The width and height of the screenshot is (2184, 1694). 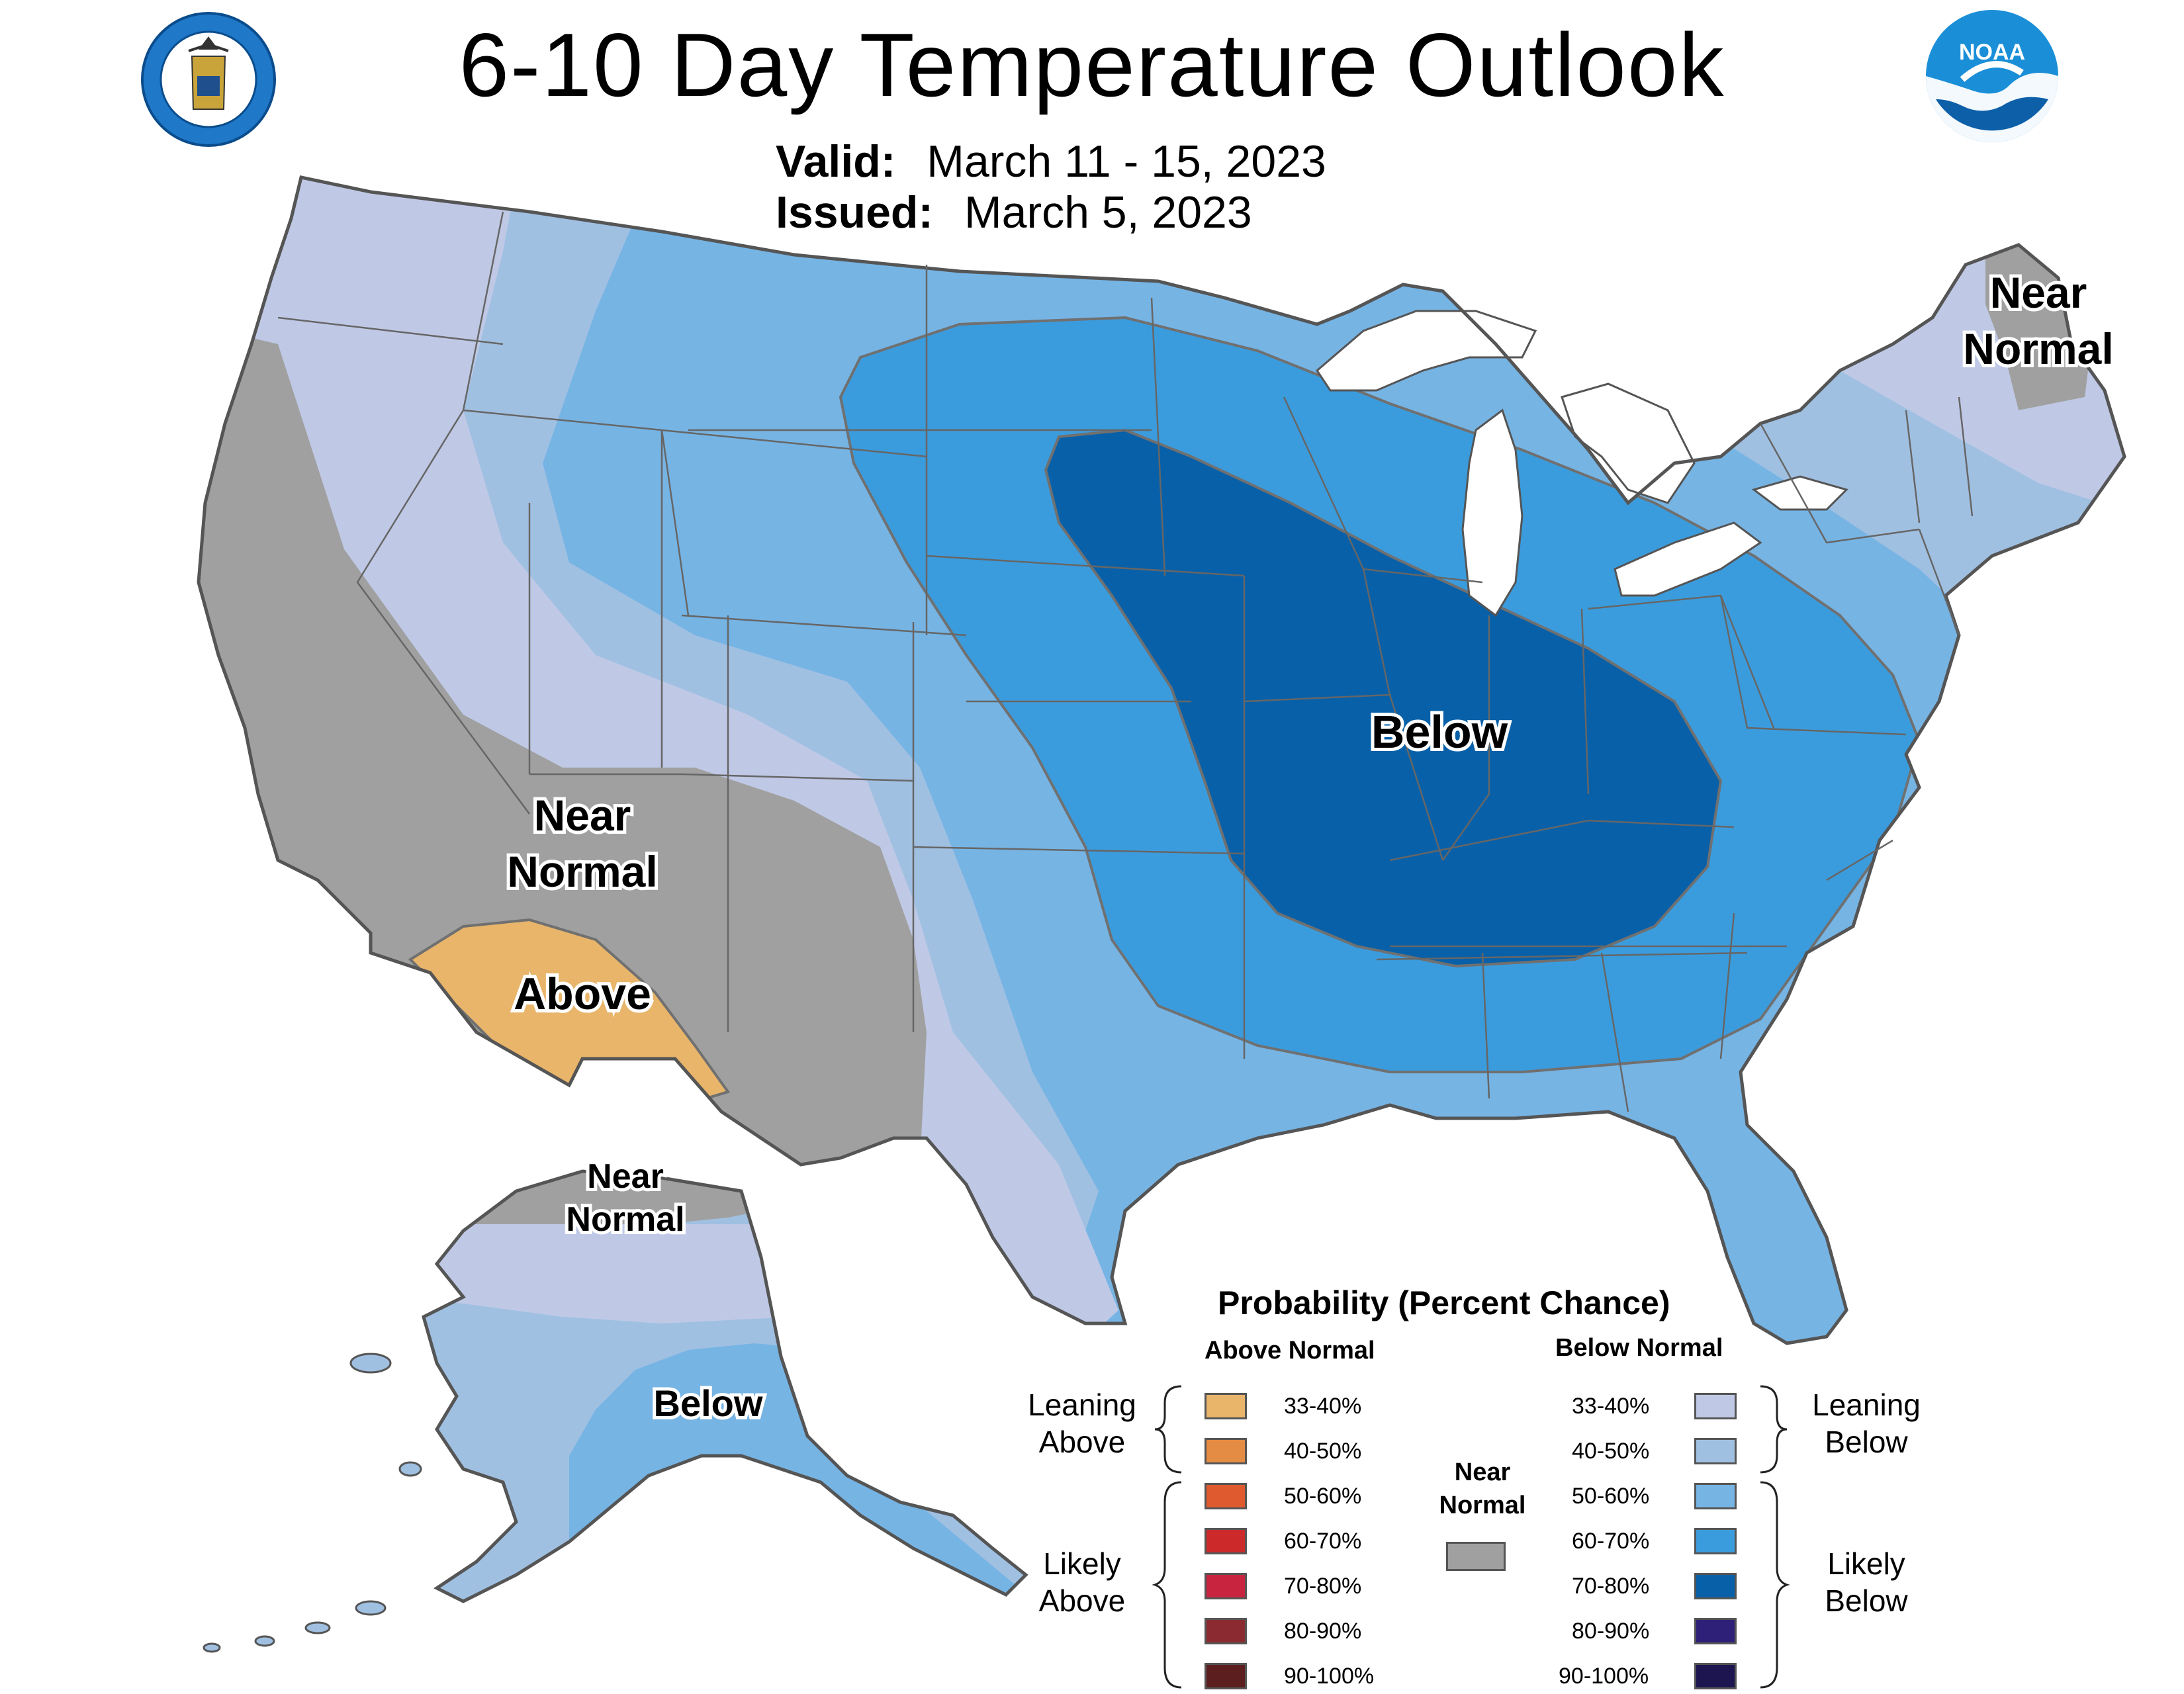 I want to click on label-near-normal-maine-line2: Normal, so click(x=2038, y=348).